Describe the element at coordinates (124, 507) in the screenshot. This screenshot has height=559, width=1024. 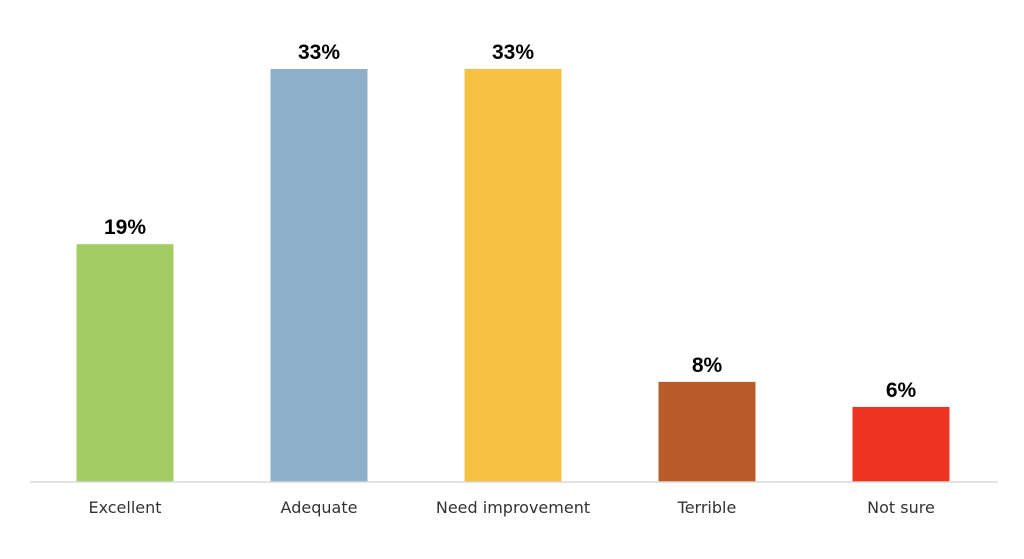
I see `category-label-excellent: Excellent` at that location.